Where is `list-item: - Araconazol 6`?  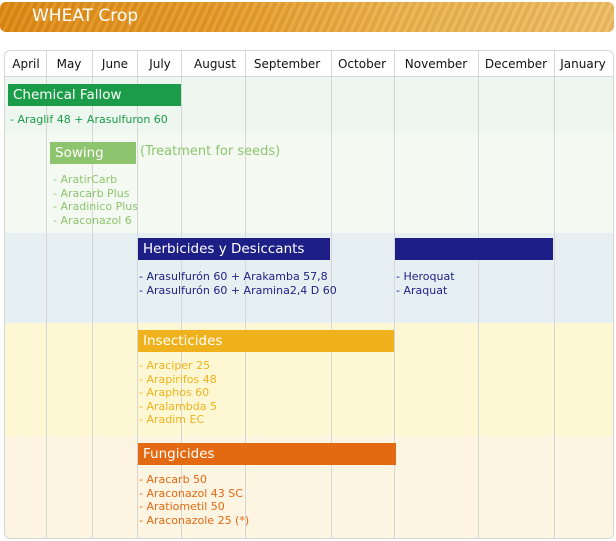
list-item: - Araconazol 6 is located at coordinates (92, 220).